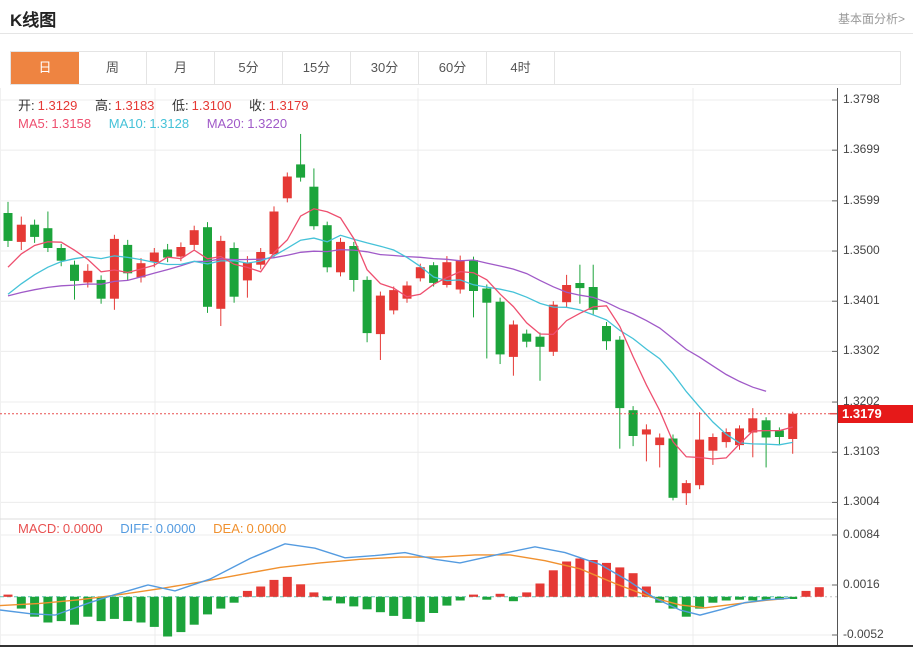 The height and width of the screenshot is (650, 913). What do you see at coordinates (113, 68) in the screenshot?
I see `tab-week: 周` at bounding box center [113, 68].